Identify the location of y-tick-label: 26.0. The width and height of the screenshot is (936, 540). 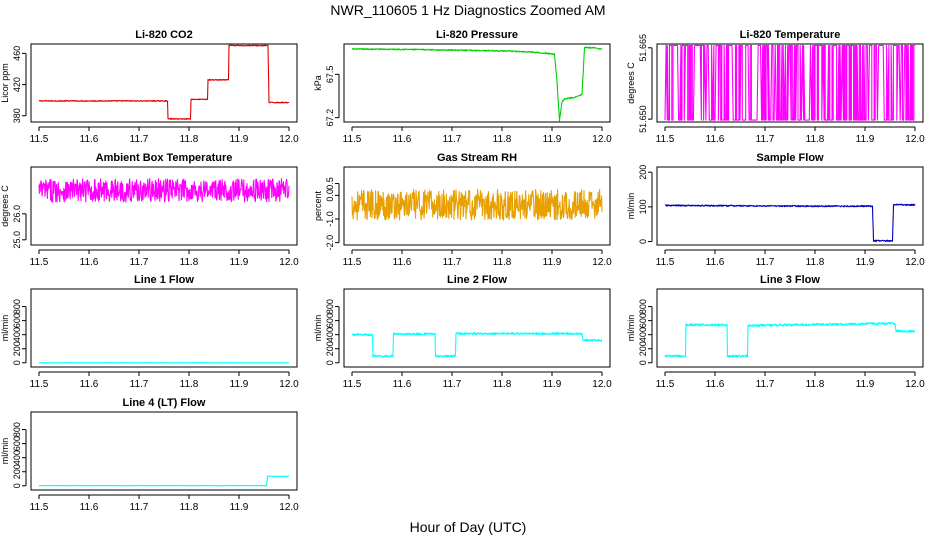
(17, 214).